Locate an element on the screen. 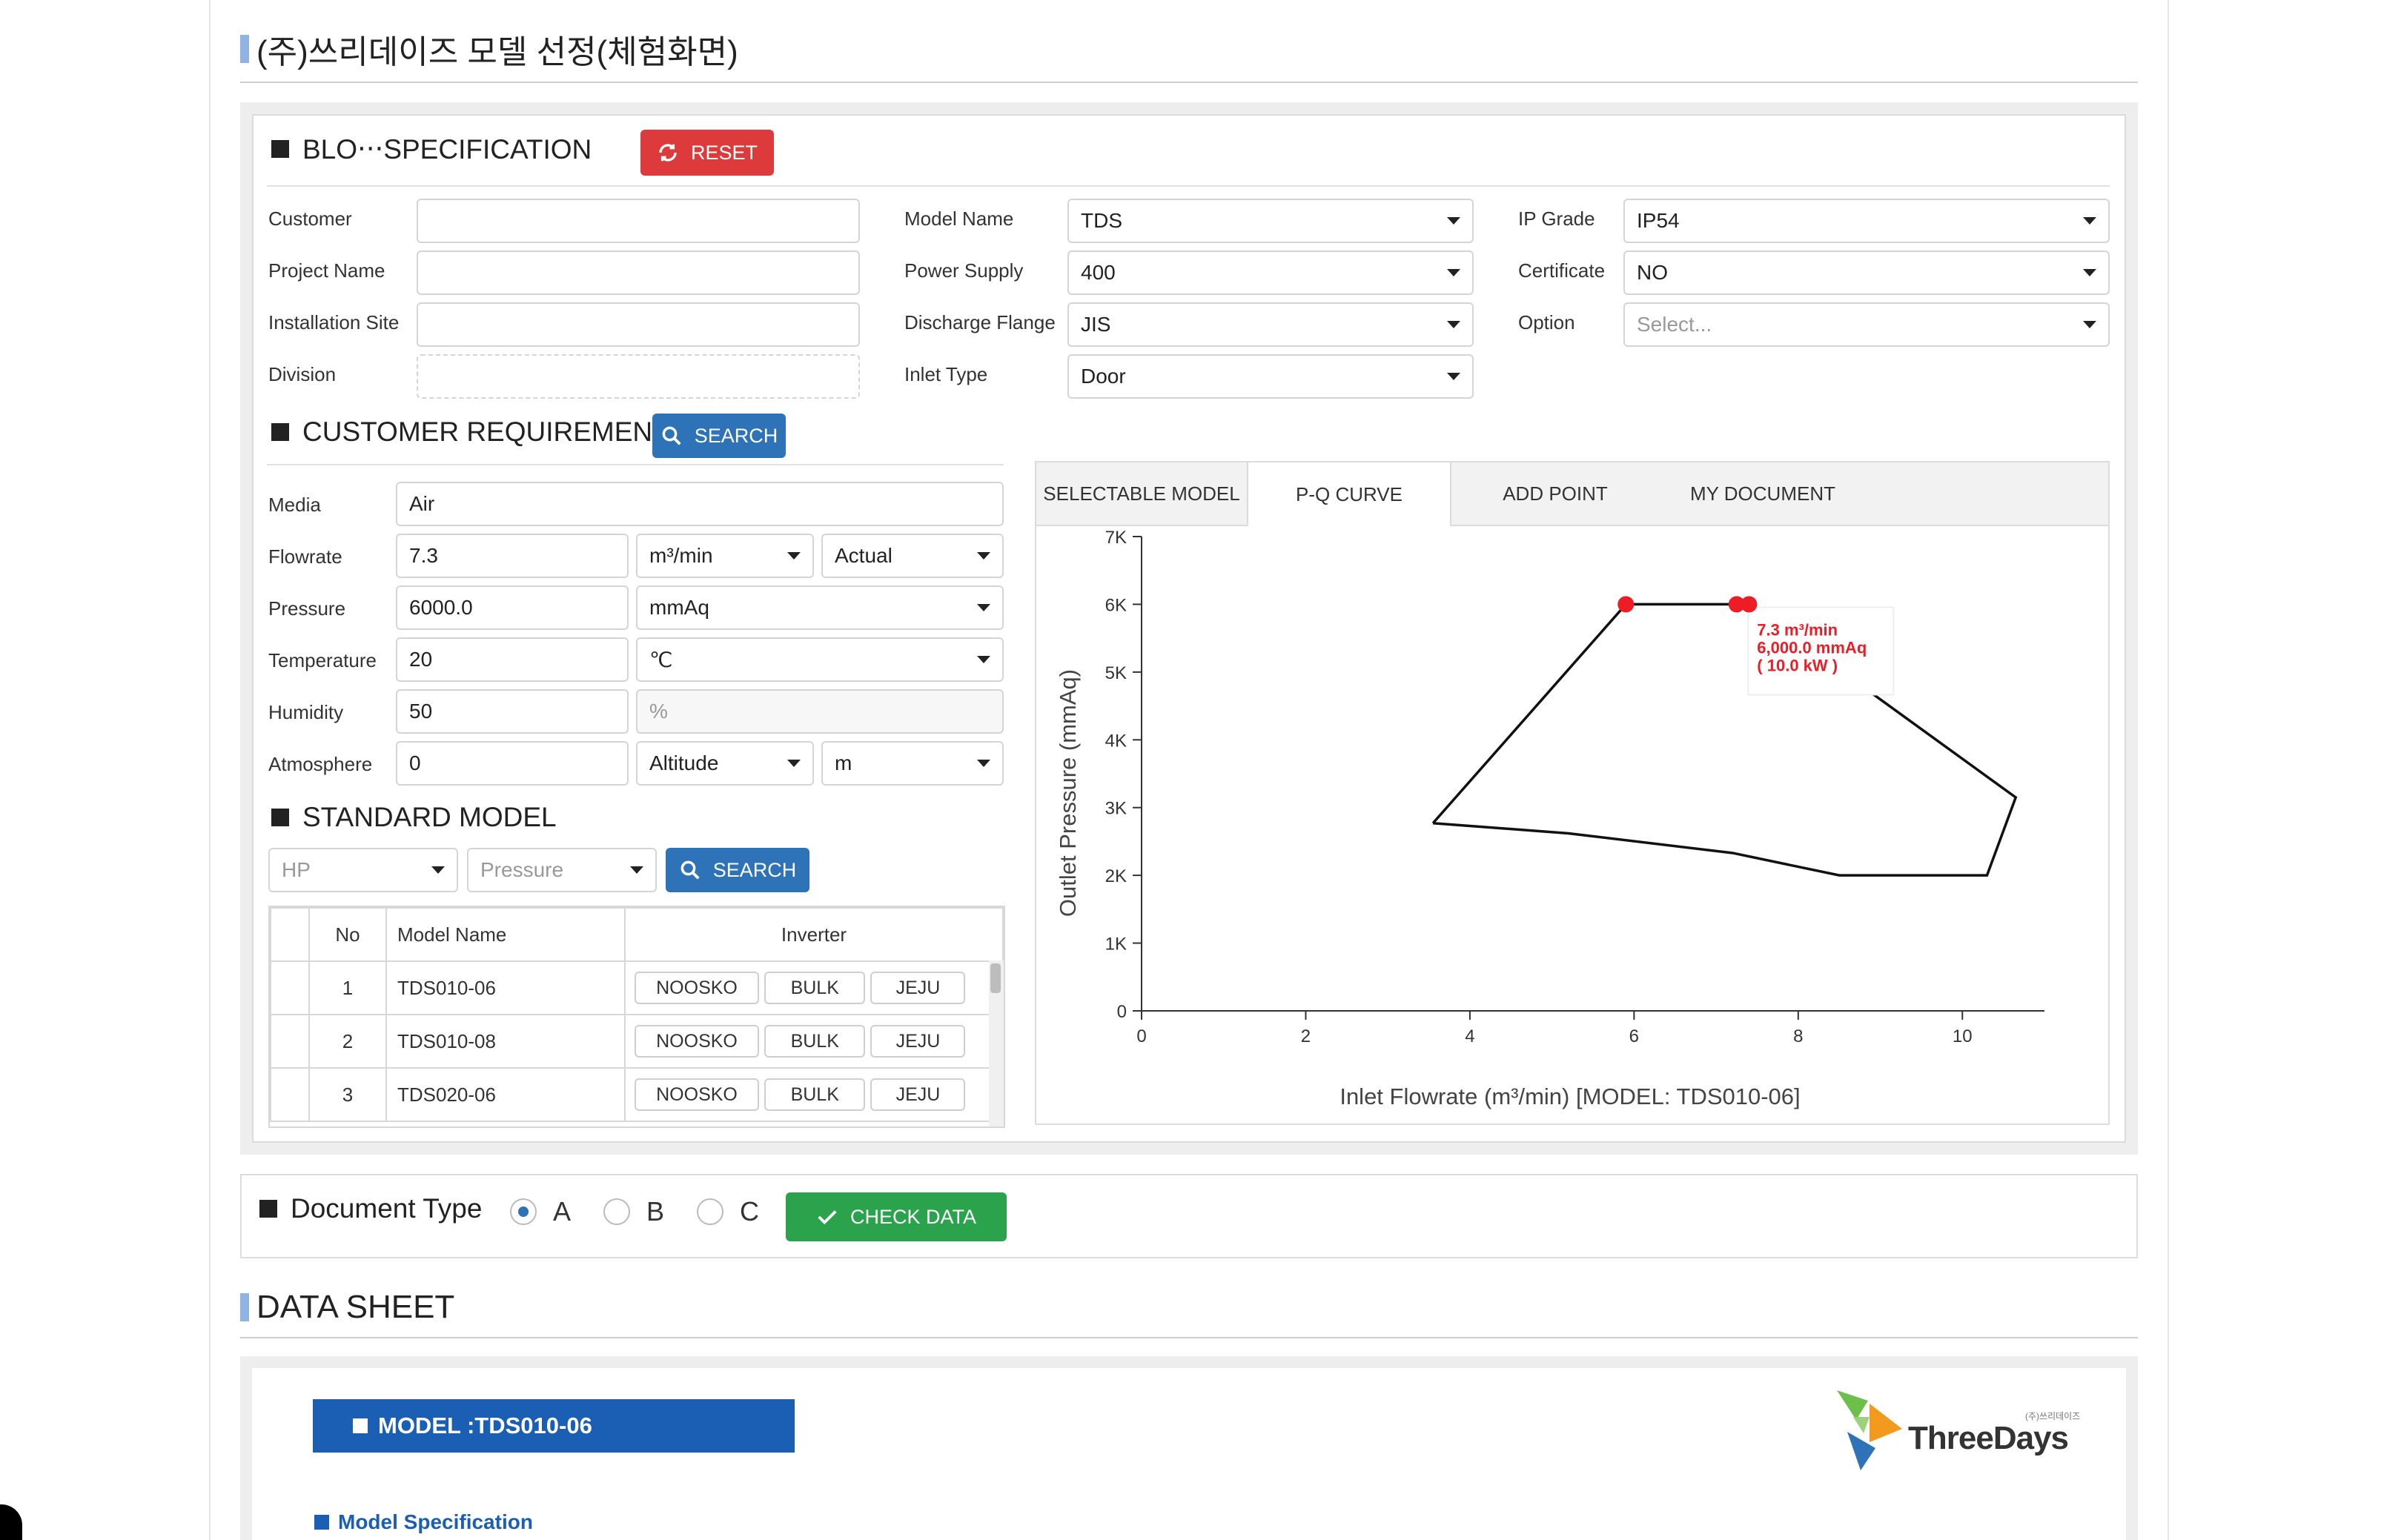  certificate-select: NO is located at coordinates (1866, 272).